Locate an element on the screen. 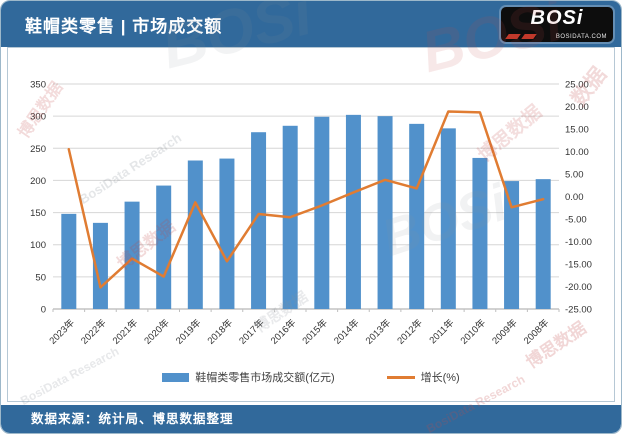  bar-2021年 is located at coordinates (132, 255).